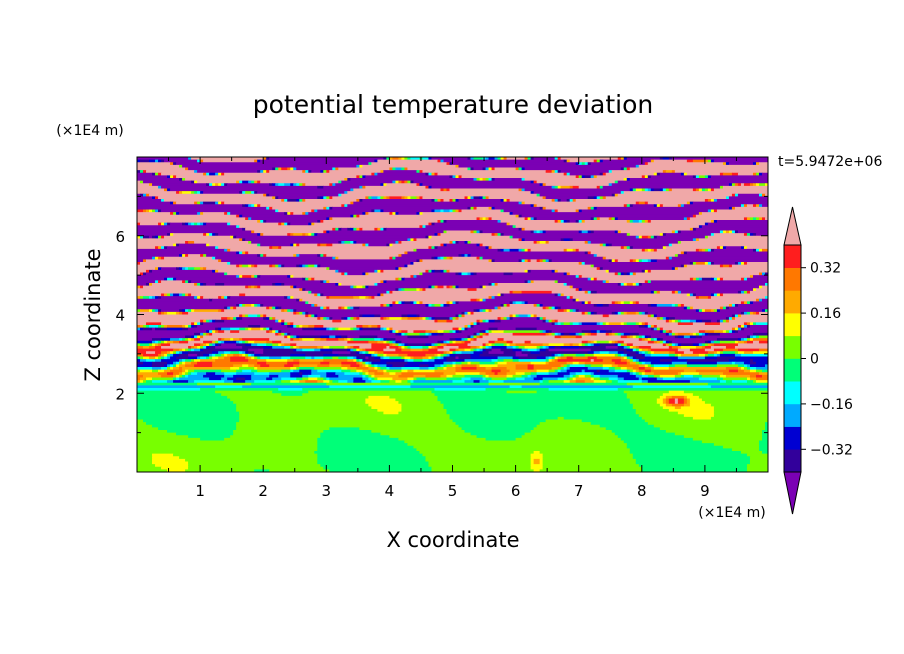 The image size is (904, 654). What do you see at coordinates (792, 493) in the screenshot?
I see `colorbar-bottom-arrow` at bounding box center [792, 493].